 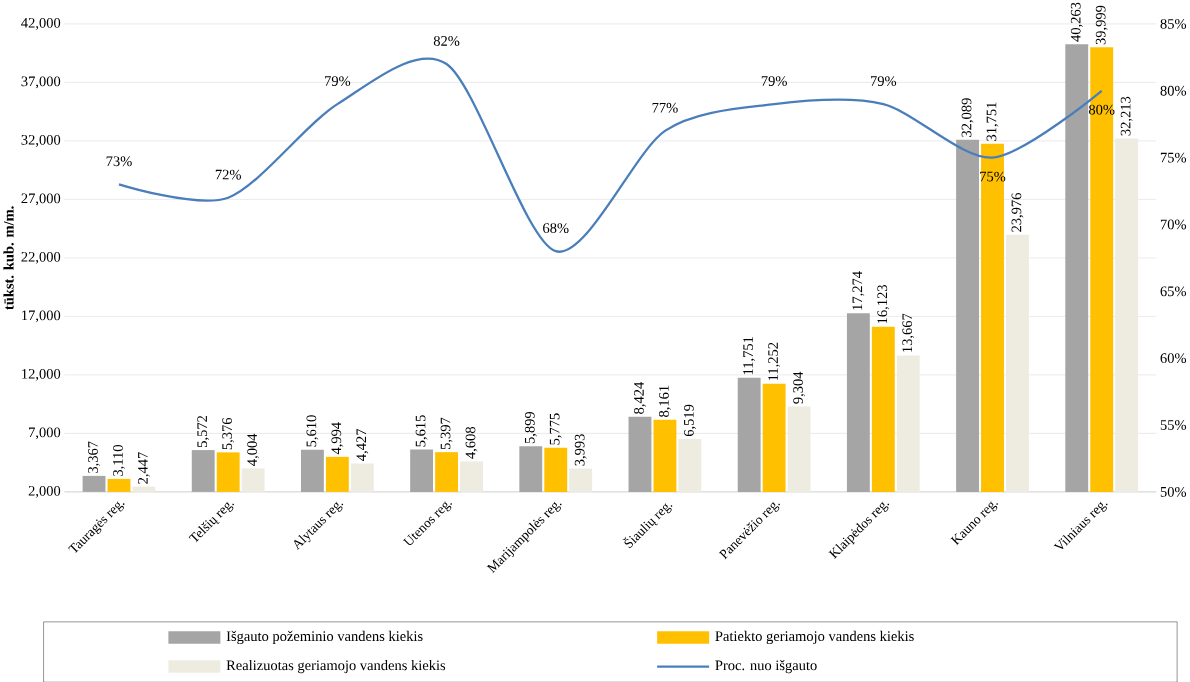 I want to click on data-label: 77%, so click(x=665, y=107).